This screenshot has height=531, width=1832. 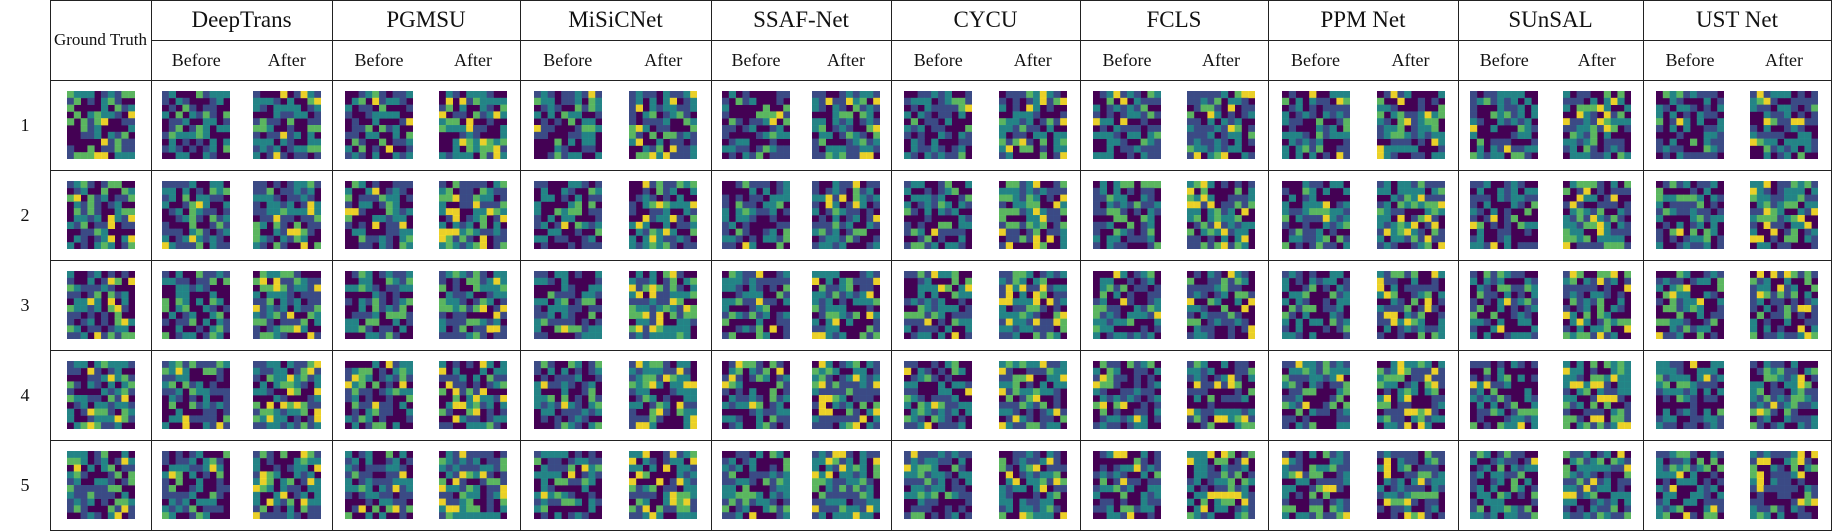 What do you see at coordinates (100, 39) in the screenshot?
I see `ground-truth-header: Ground Truth` at bounding box center [100, 39].